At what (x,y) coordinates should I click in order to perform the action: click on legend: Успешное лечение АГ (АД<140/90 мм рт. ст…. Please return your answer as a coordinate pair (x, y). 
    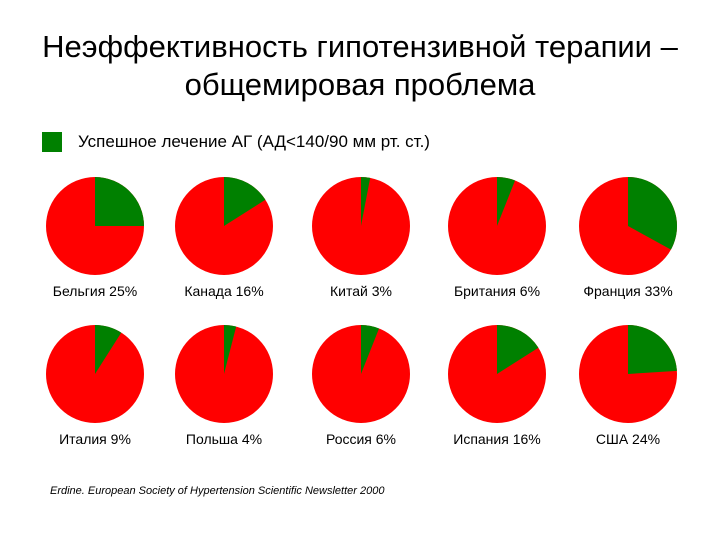
    Looking at the image, I should click on (236, 142).